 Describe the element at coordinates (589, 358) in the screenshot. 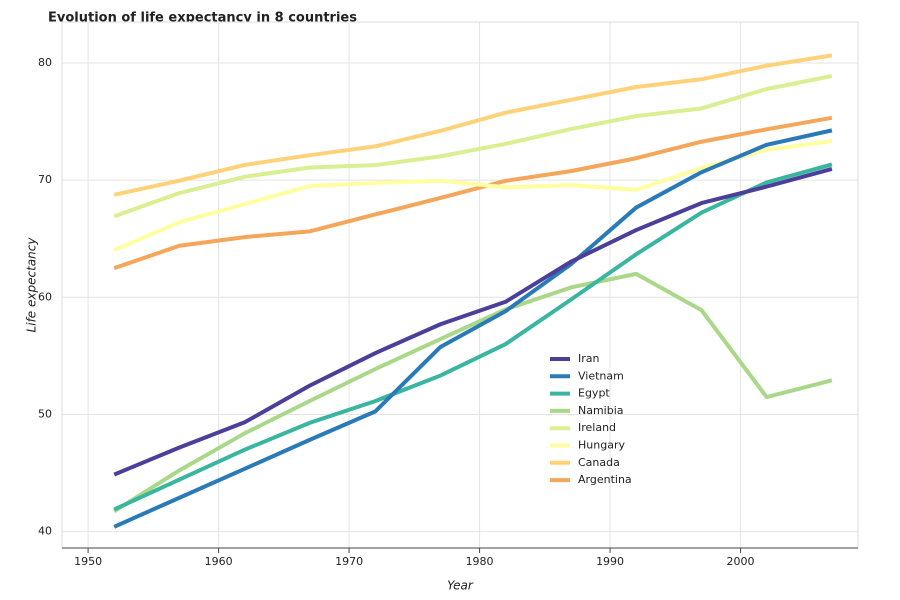

I see `legend-label: Iran` at that location.